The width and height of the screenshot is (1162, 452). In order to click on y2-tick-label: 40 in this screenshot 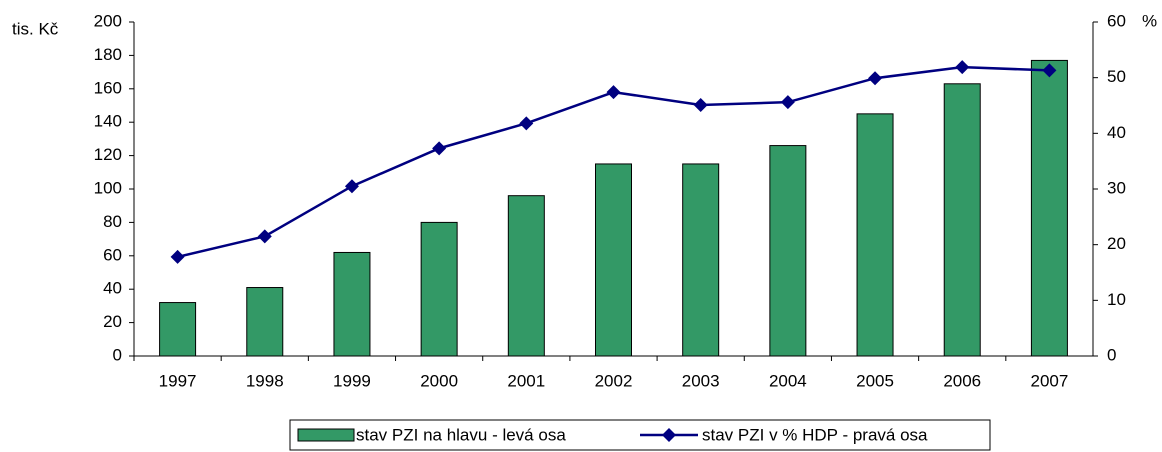, I will do `click(1116, 132)`.